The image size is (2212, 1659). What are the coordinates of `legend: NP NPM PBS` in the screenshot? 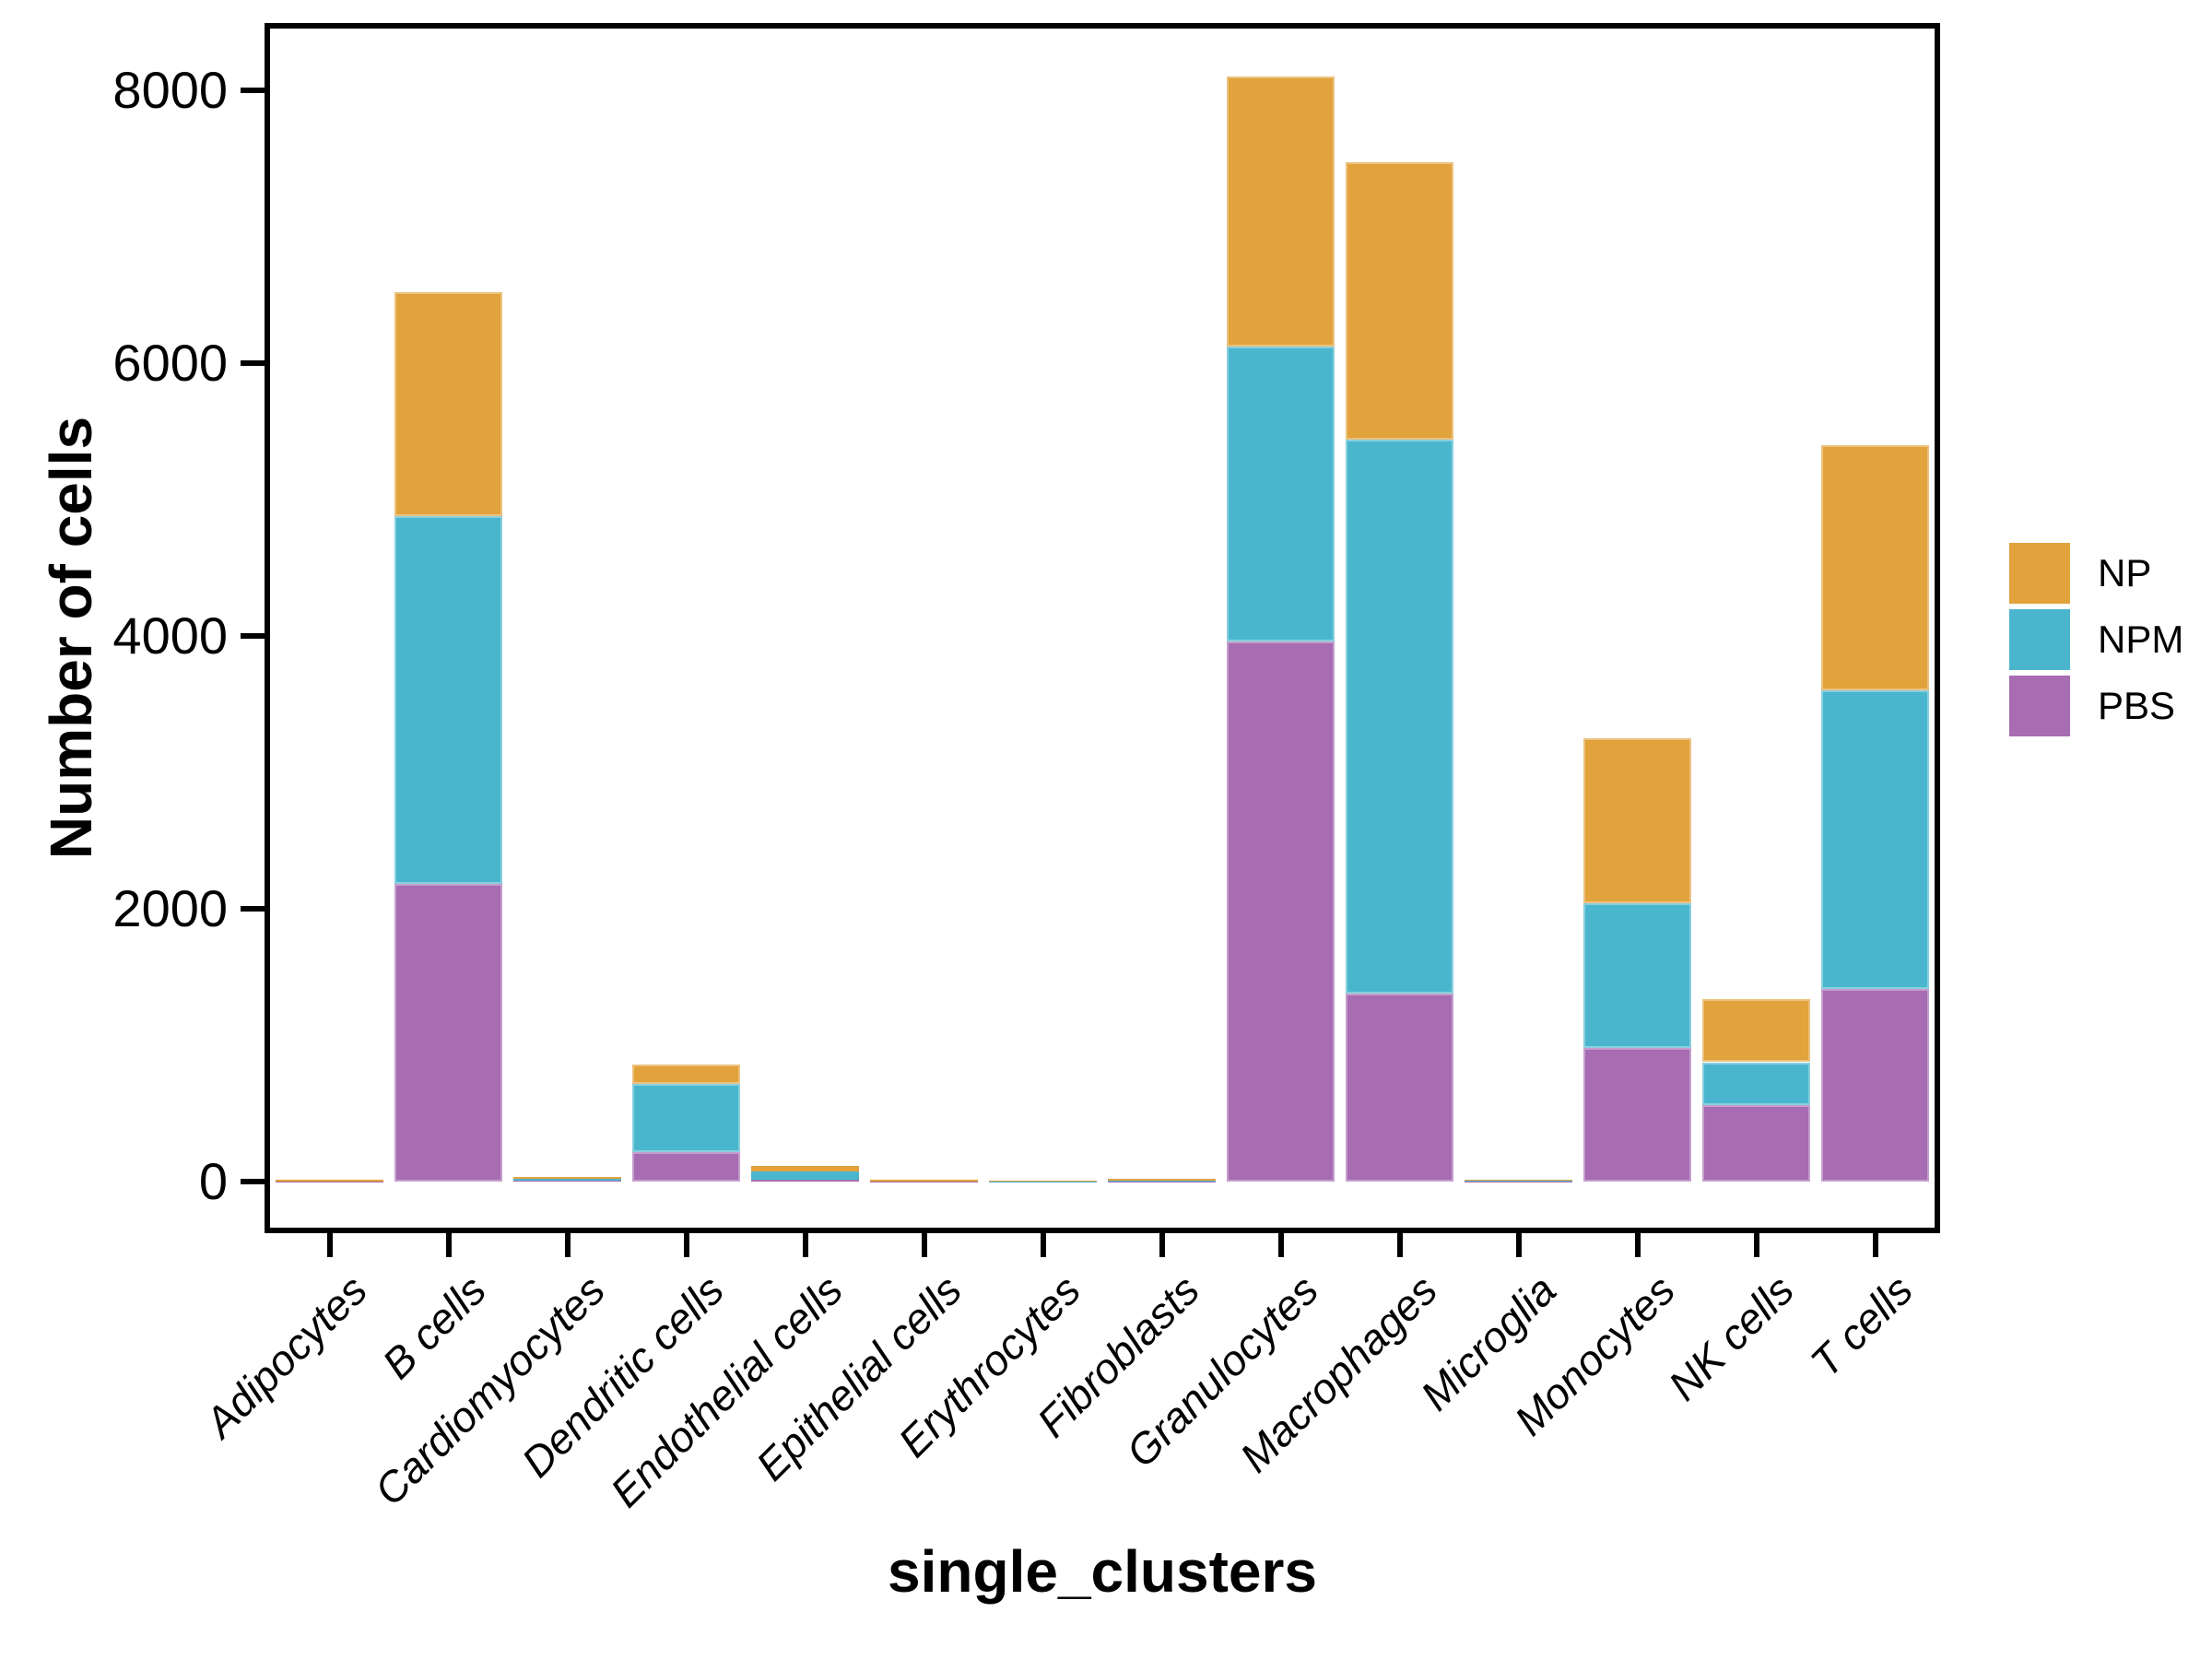 It's located at (2096, 642).